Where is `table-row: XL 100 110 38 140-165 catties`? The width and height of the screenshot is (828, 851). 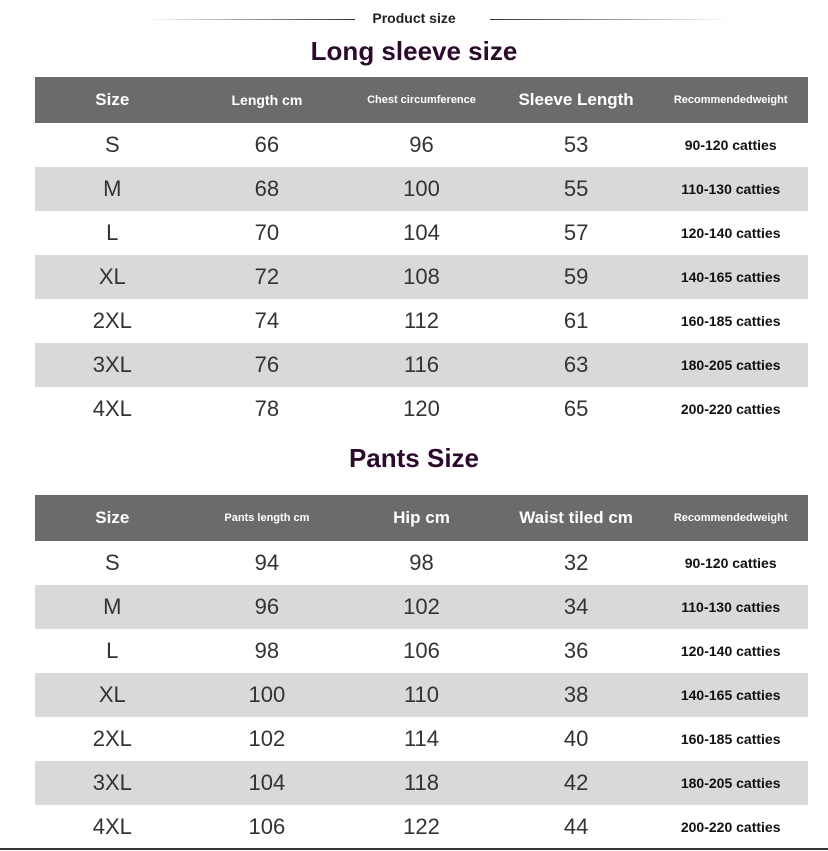 table-row: XL 100 110 38 140-165 catties is located at coordinates (421, 695).